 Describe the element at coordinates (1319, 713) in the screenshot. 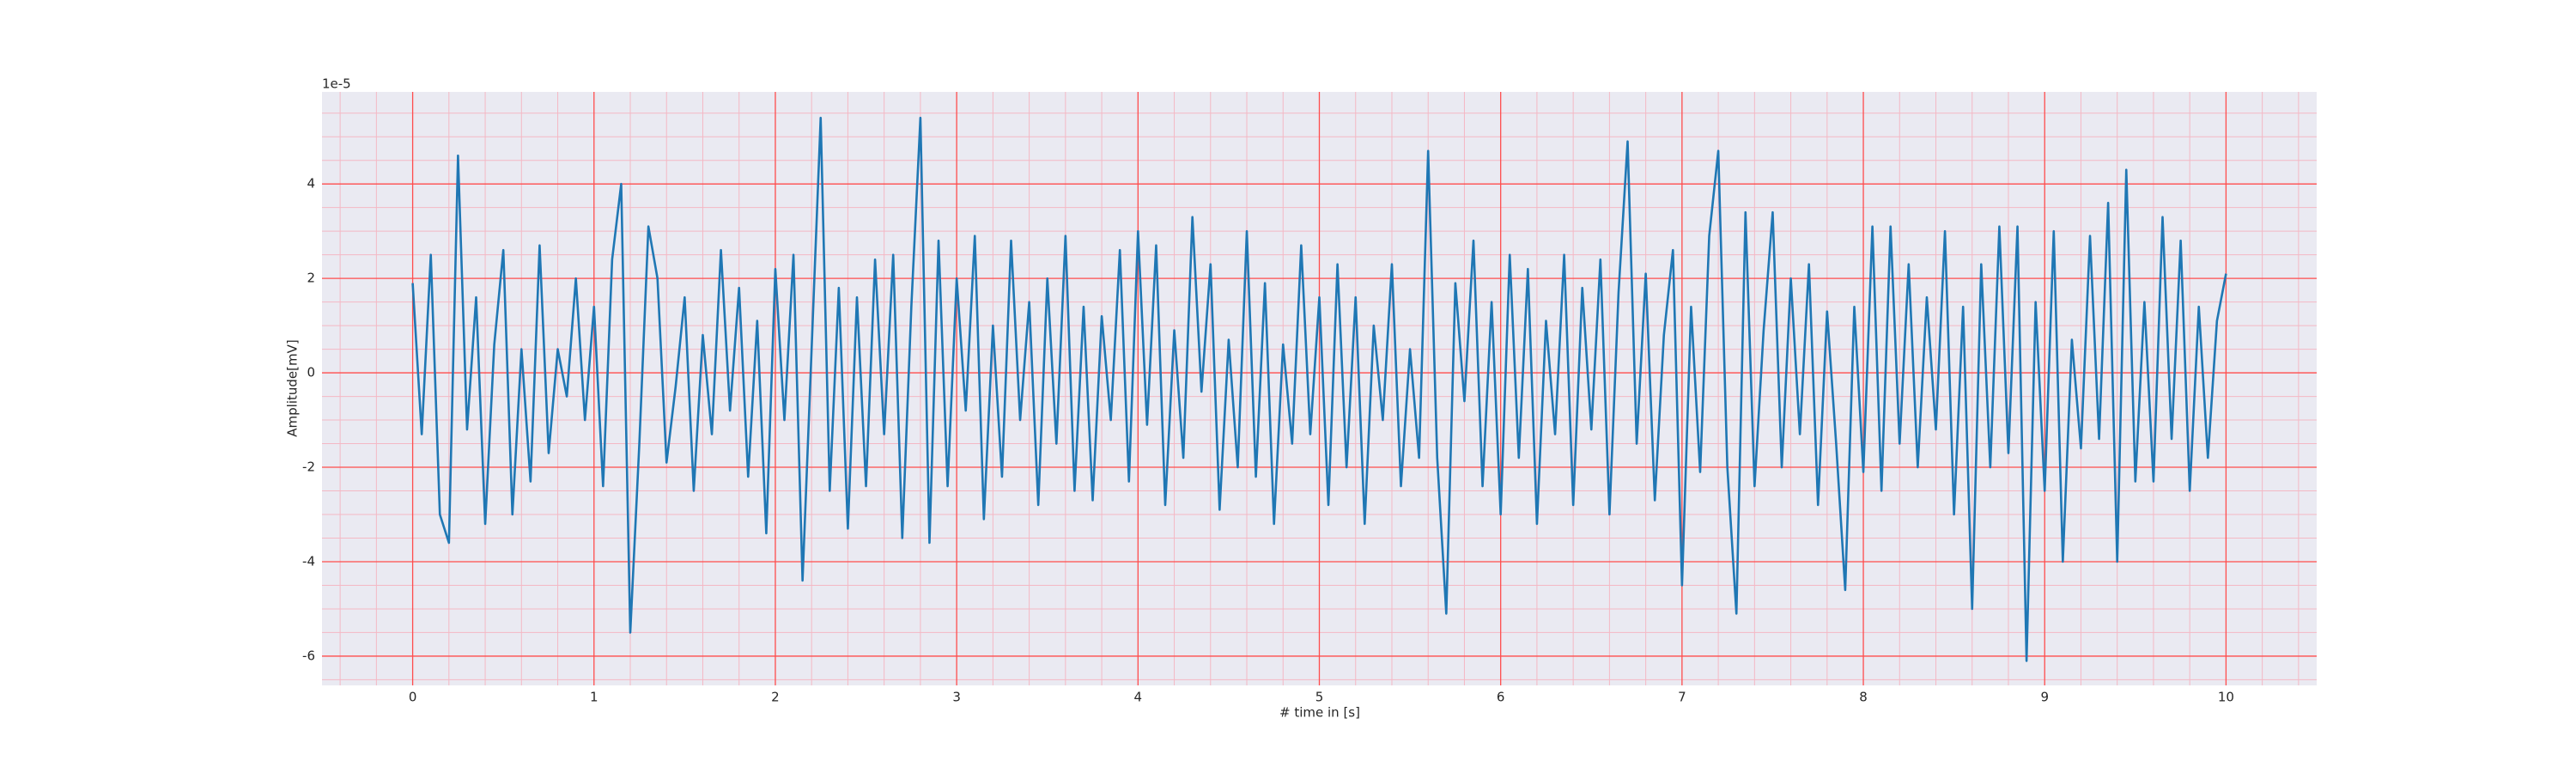

I see `x-axis-label: # time in [s]` at that location.